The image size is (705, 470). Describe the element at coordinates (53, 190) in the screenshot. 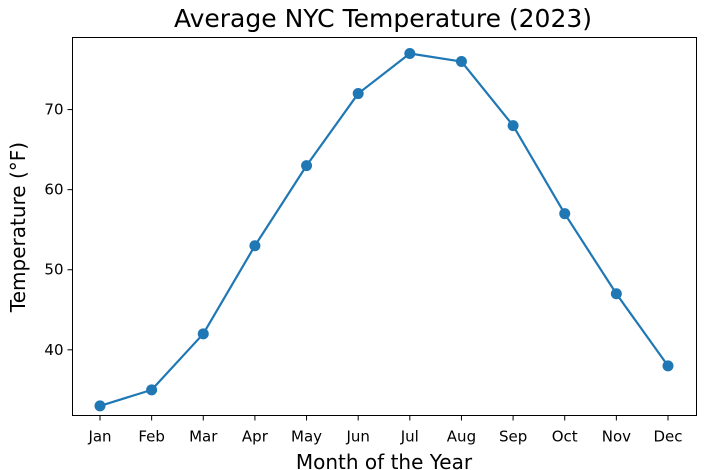

I see `y-tick-label: 60` at that location.